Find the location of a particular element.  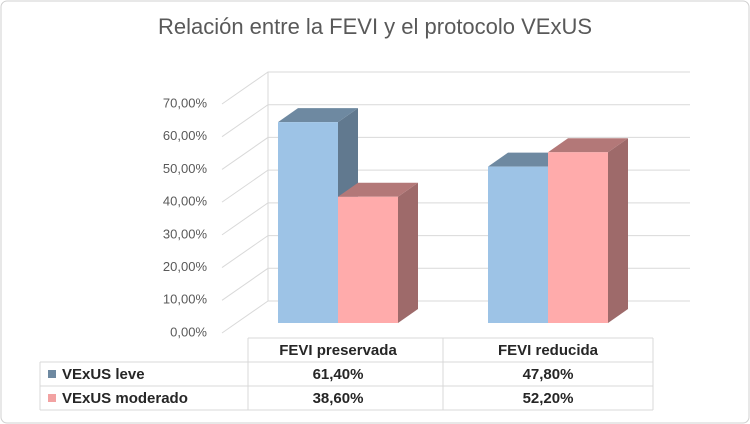

y-tick-label: 40,00% is located at coordinates (185, 201).